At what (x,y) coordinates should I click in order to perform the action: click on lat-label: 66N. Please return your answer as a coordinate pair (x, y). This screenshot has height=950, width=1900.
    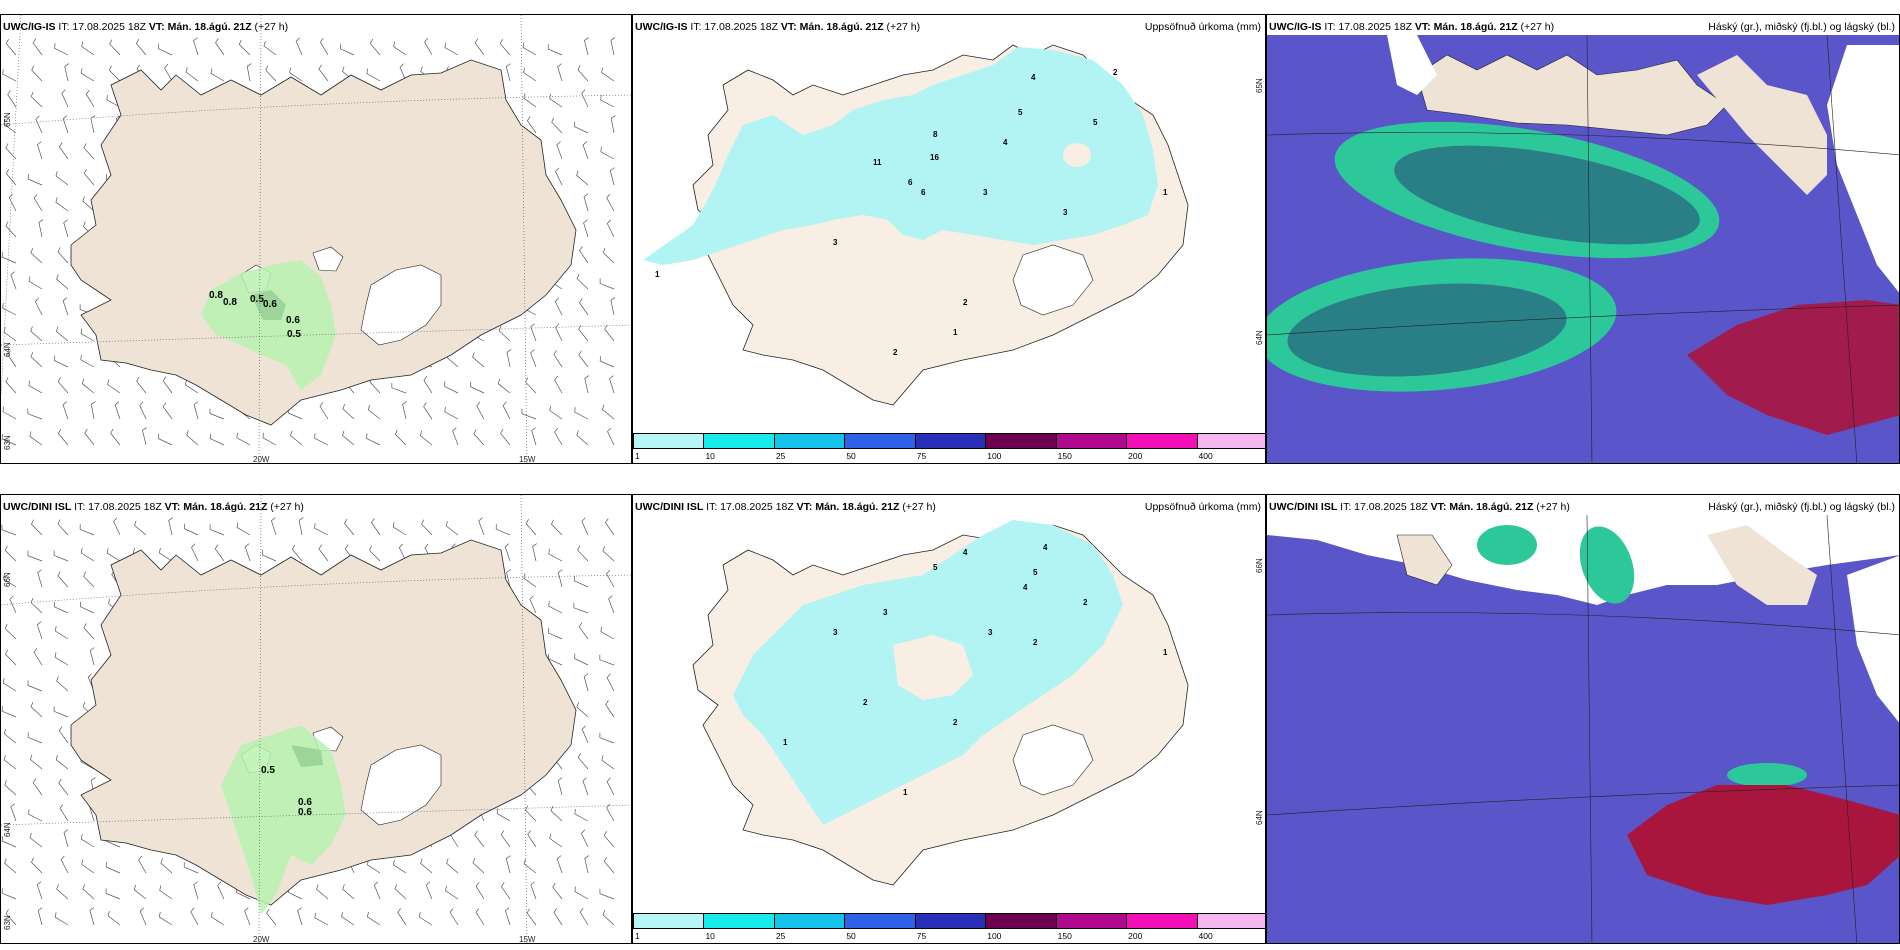
    Looking at the image, I should click on (1259, 565).